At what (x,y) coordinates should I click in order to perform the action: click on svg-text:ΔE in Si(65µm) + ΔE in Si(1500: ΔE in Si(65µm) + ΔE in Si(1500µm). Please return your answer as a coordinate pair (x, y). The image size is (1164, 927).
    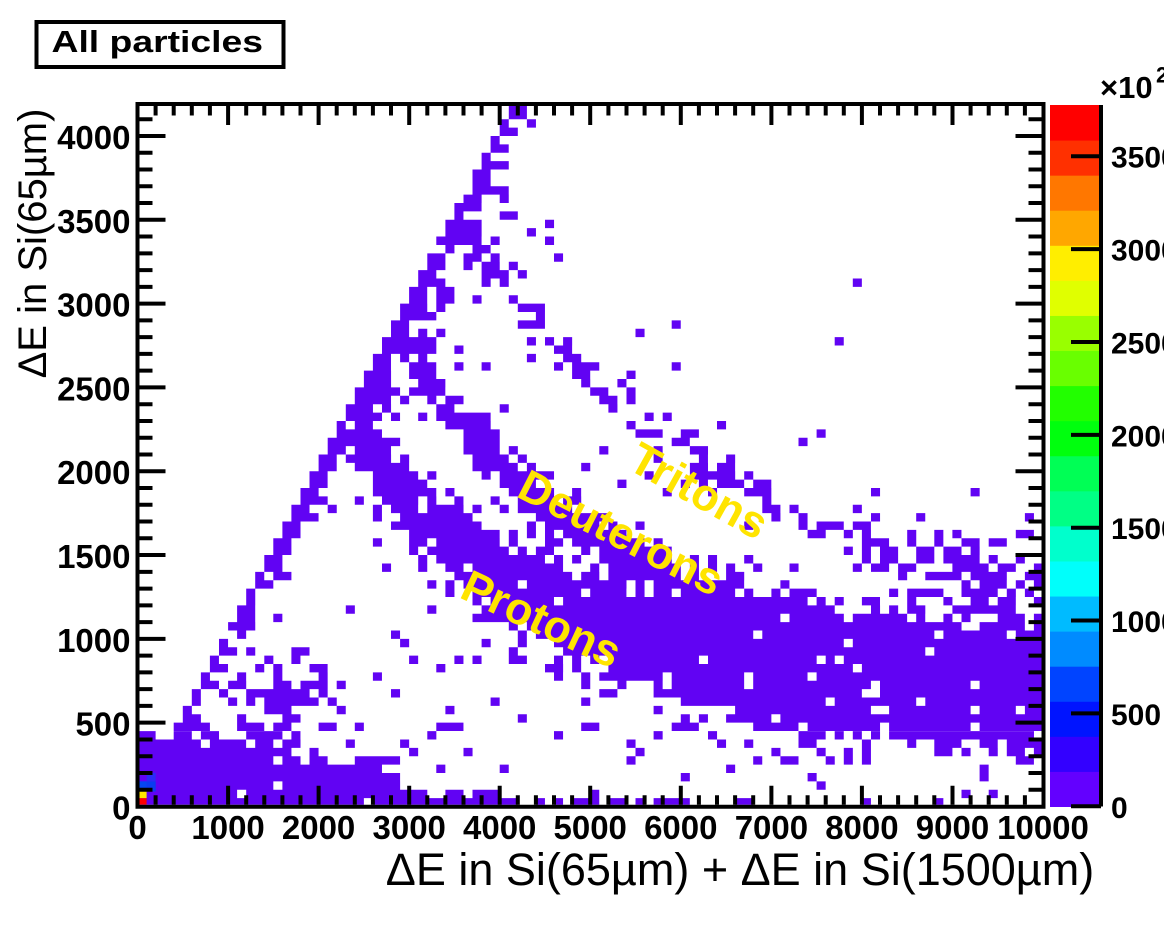
    Looking at the image, I should click on (740, 869).